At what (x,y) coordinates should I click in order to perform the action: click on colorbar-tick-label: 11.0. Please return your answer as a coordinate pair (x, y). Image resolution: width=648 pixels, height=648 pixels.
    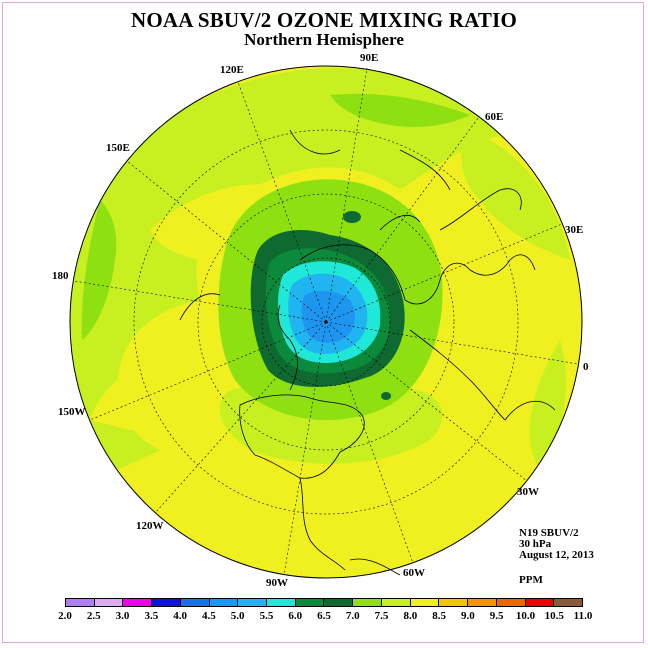
    Looking at the image, I should click on (583, 616).